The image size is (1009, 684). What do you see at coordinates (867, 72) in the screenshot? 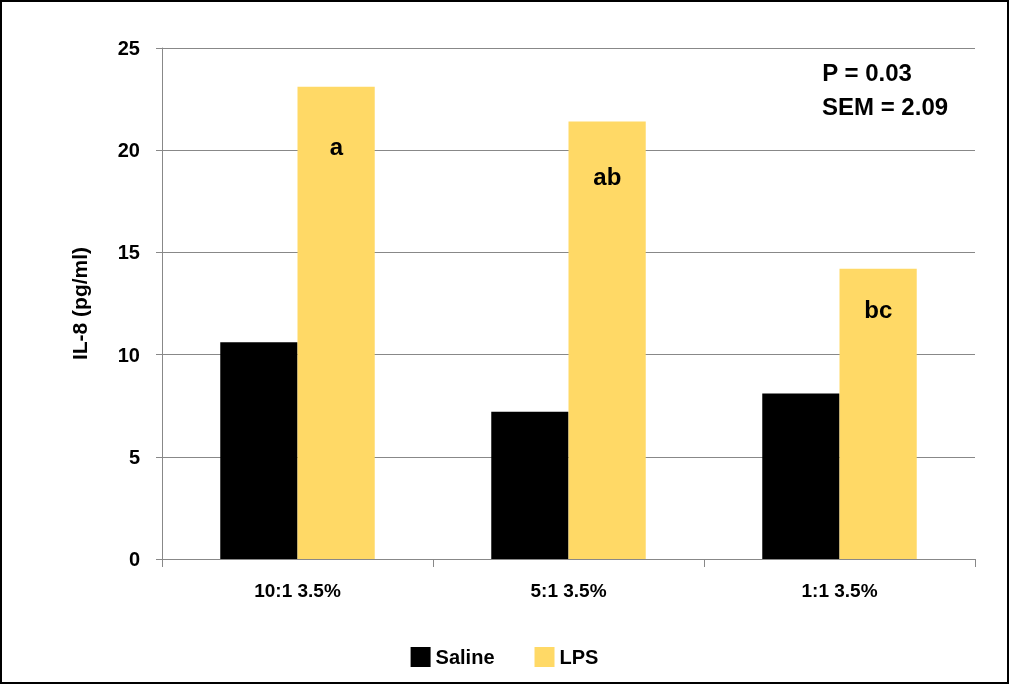
I see `annotation: P = 0.03` at bounding box center [867, 72].